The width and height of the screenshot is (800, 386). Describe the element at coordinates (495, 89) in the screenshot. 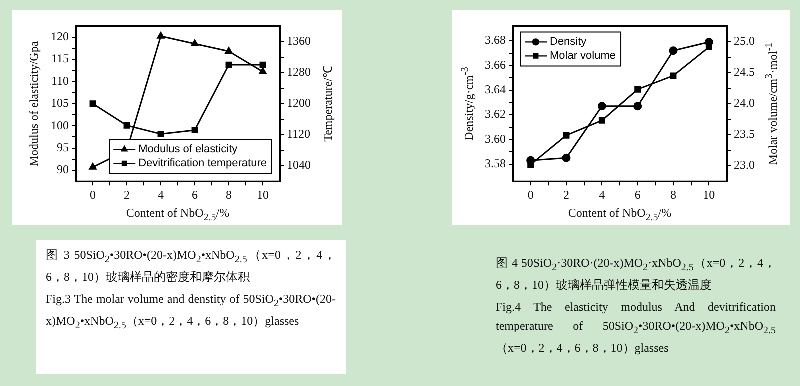

I see `y-tick-label: 3.64` at that location.